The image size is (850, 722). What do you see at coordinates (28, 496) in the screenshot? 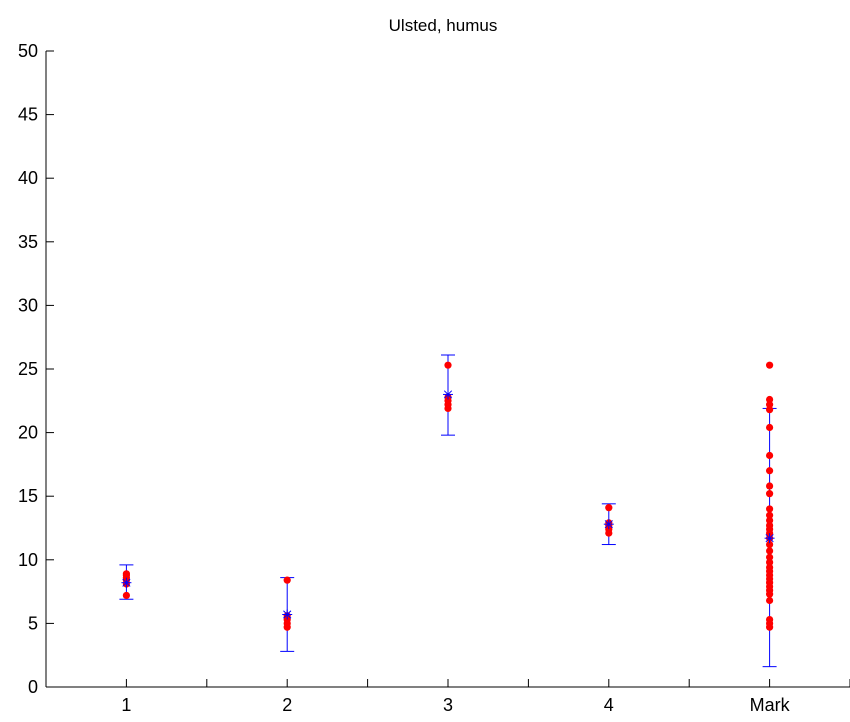
I see `y-tick-label: 15` at bounding box center [28, 496].